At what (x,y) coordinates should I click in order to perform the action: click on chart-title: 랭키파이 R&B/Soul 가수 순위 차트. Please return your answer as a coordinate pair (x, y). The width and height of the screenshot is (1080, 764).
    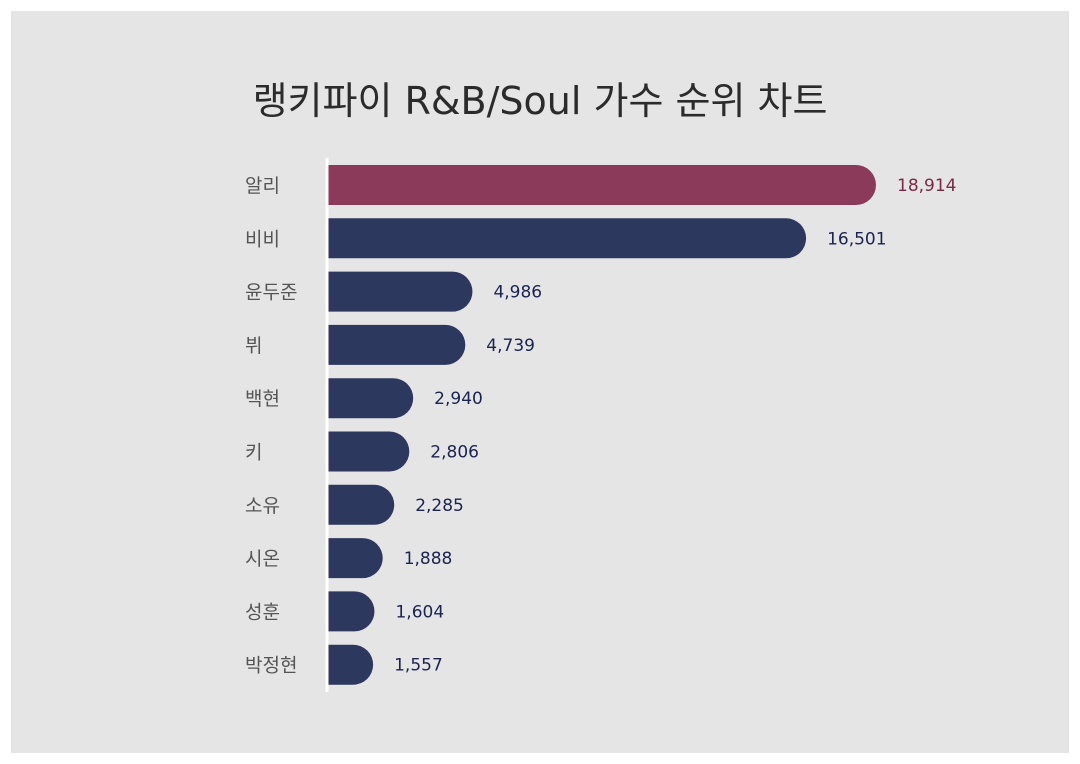
    Looking at the image, I should click on (540, 101).